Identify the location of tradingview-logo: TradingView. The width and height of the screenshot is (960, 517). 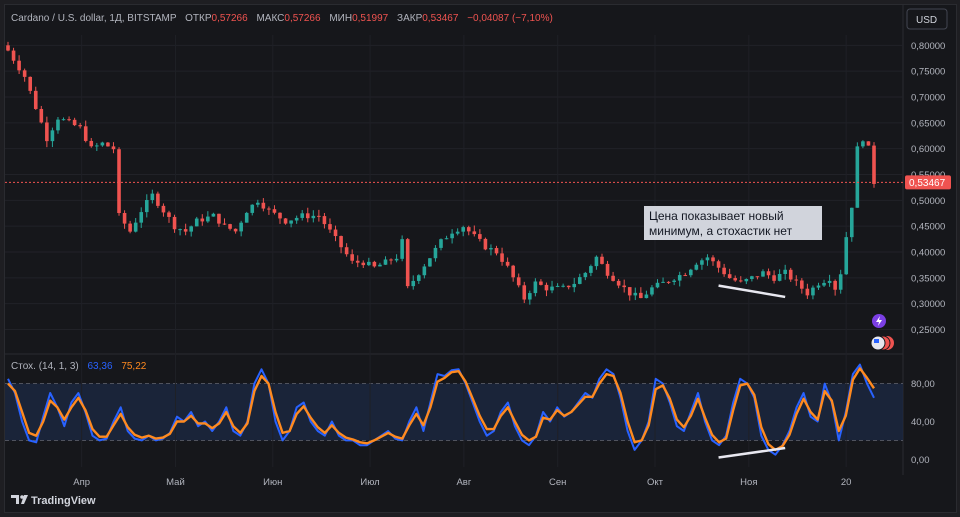
(53, 501).